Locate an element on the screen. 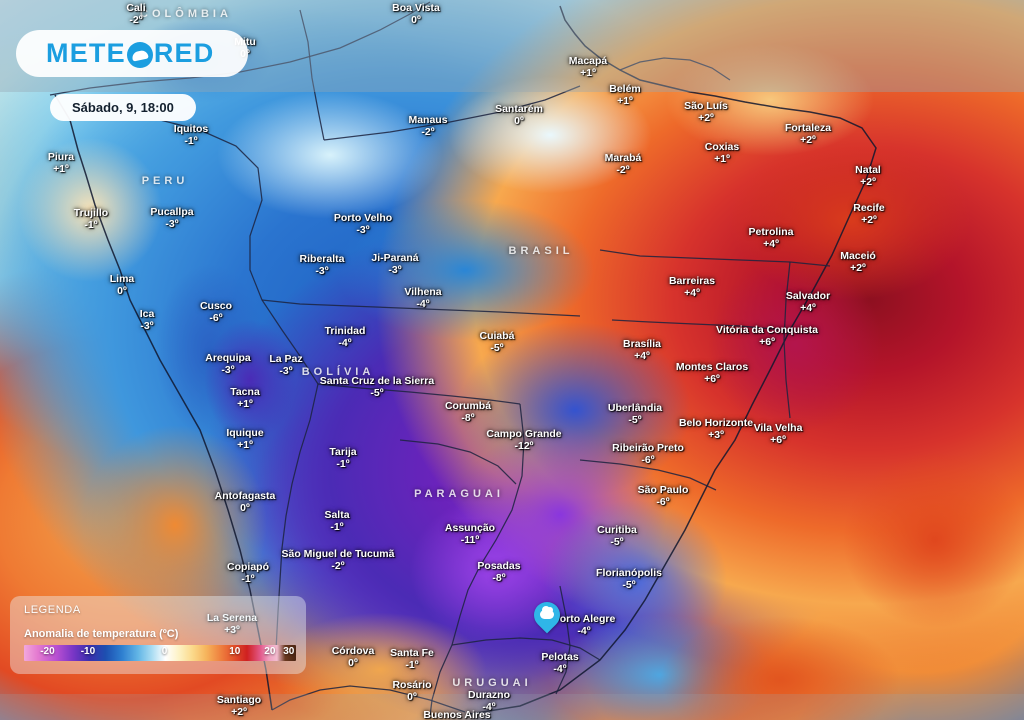 The height and width of the screenshot is (720, 1024). meteored-logo: METE RED is located at coordinates (132, 53).